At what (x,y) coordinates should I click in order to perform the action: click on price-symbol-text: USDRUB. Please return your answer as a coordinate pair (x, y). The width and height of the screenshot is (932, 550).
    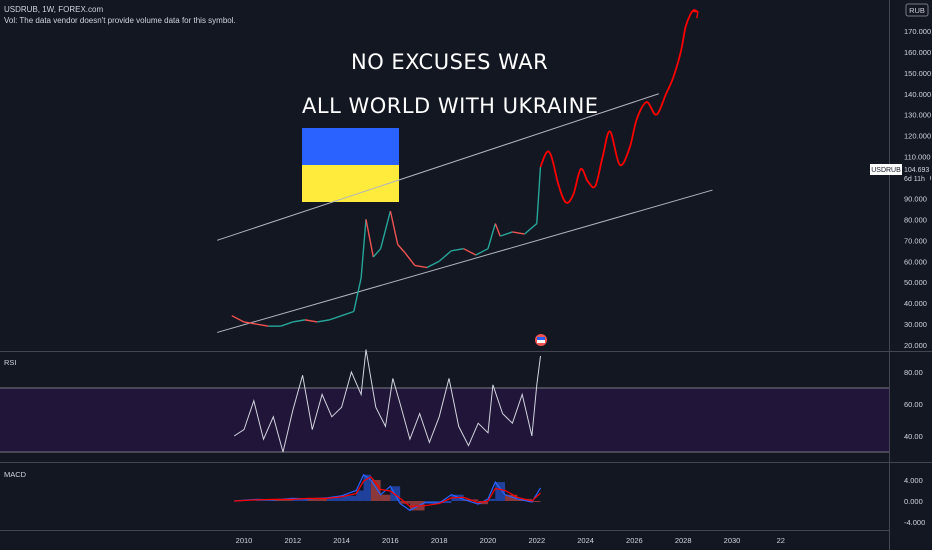
    Looking at the image, I should click on (886, 170).